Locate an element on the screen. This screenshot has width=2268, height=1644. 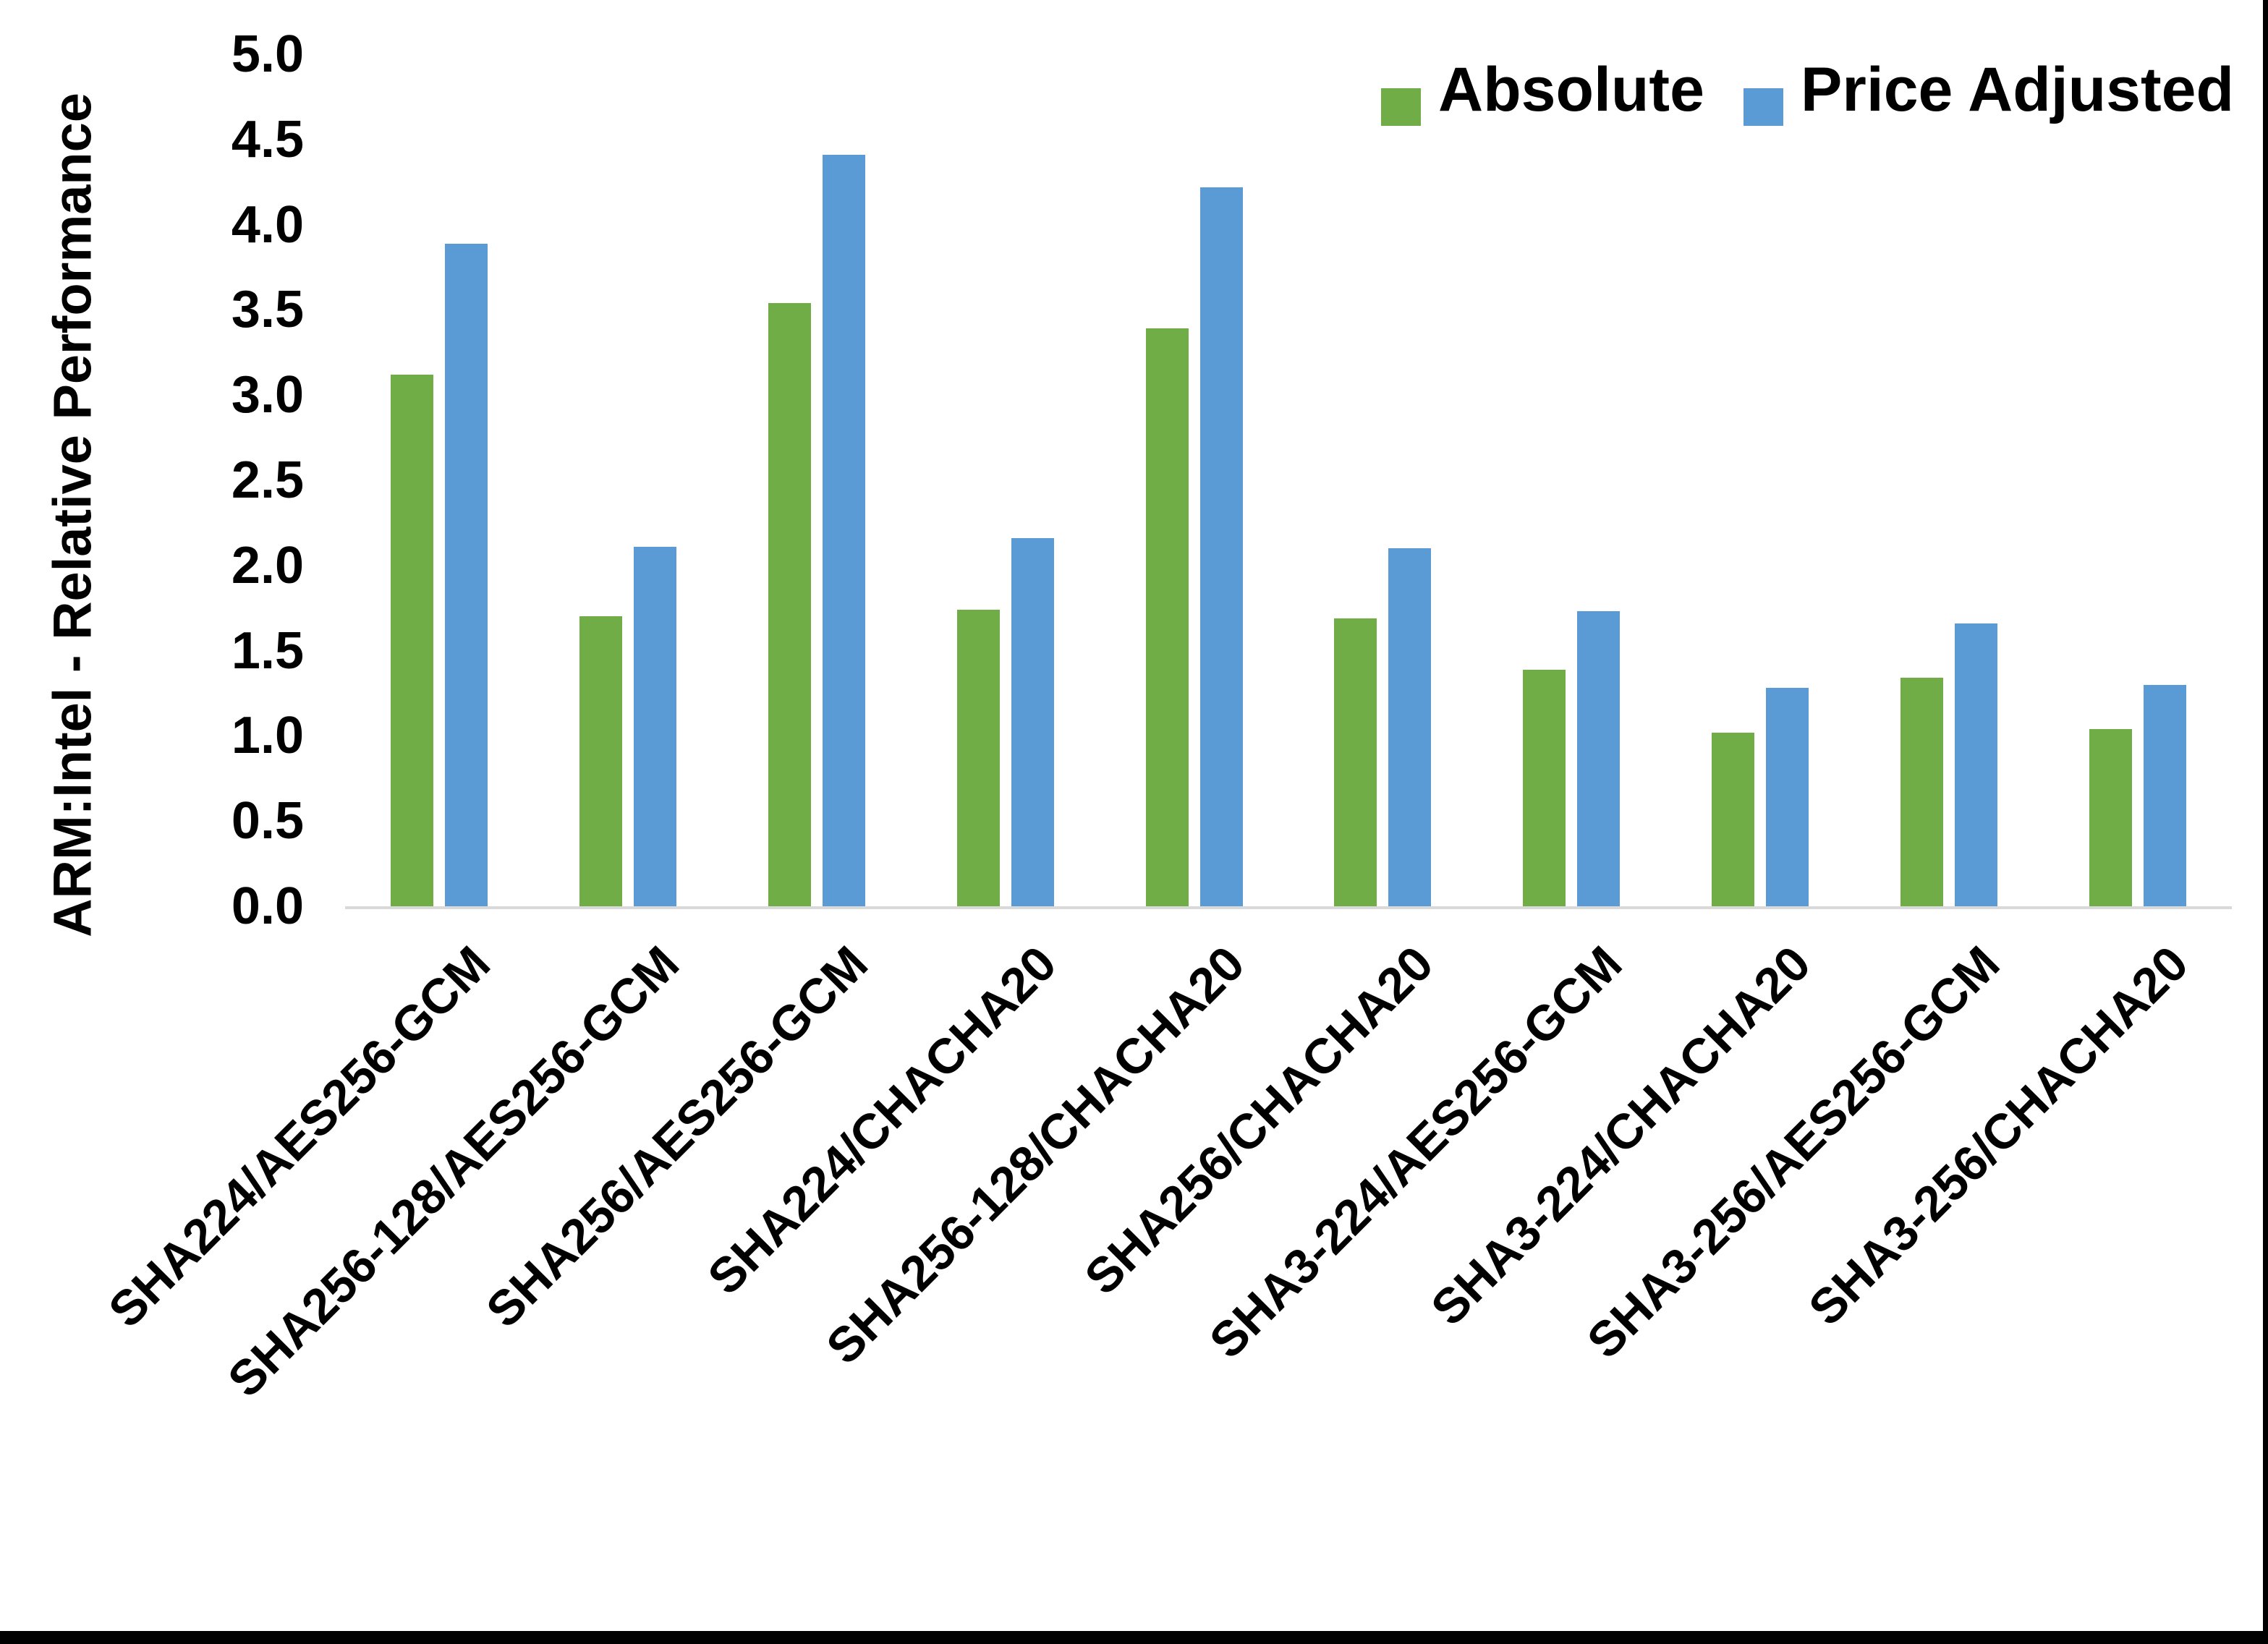
frame-border-bottom is located at coordinates (1134, 1637).